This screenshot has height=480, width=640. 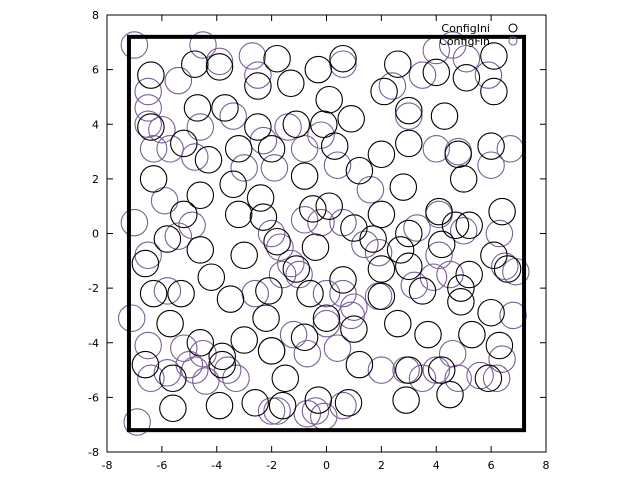 What do you see at coordinates (381, 465) in the screenshot?
I see `x-tick-label: 2` at bounding box center [381, 465].